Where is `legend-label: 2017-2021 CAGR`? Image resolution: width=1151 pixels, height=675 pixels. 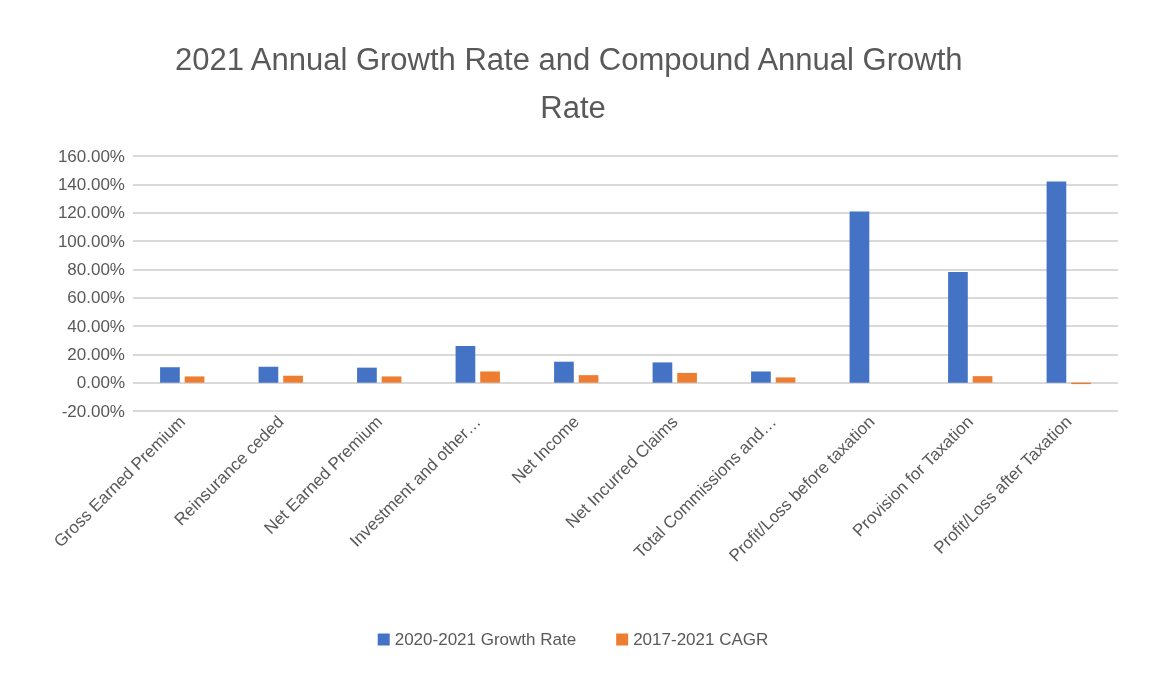
legend-label: 2017-2021 CAGR is located at coordinates (701, 639).